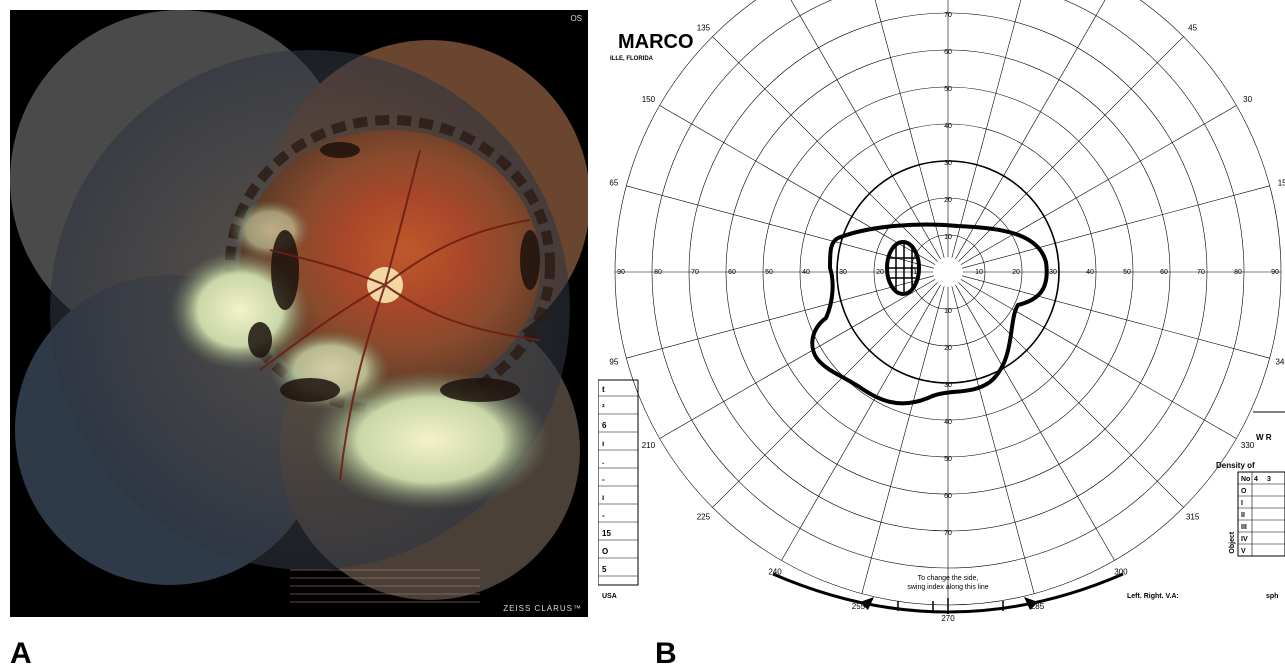 The width and height of the screenshot is (1285, 671). I want to click on angle-label: 225, so click(704, 517).